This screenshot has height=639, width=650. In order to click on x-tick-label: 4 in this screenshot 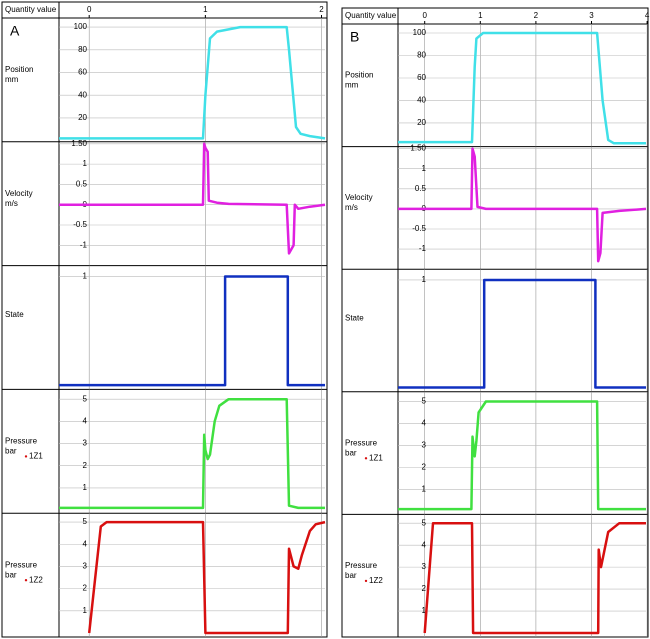, I will do `click(647, 15)`.